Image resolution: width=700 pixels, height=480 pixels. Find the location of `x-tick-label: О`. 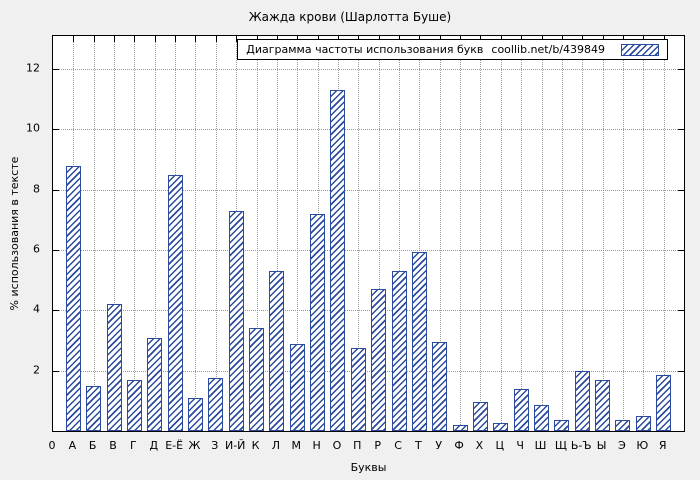

x-tick-label: О is located at coordinates (337, 445).